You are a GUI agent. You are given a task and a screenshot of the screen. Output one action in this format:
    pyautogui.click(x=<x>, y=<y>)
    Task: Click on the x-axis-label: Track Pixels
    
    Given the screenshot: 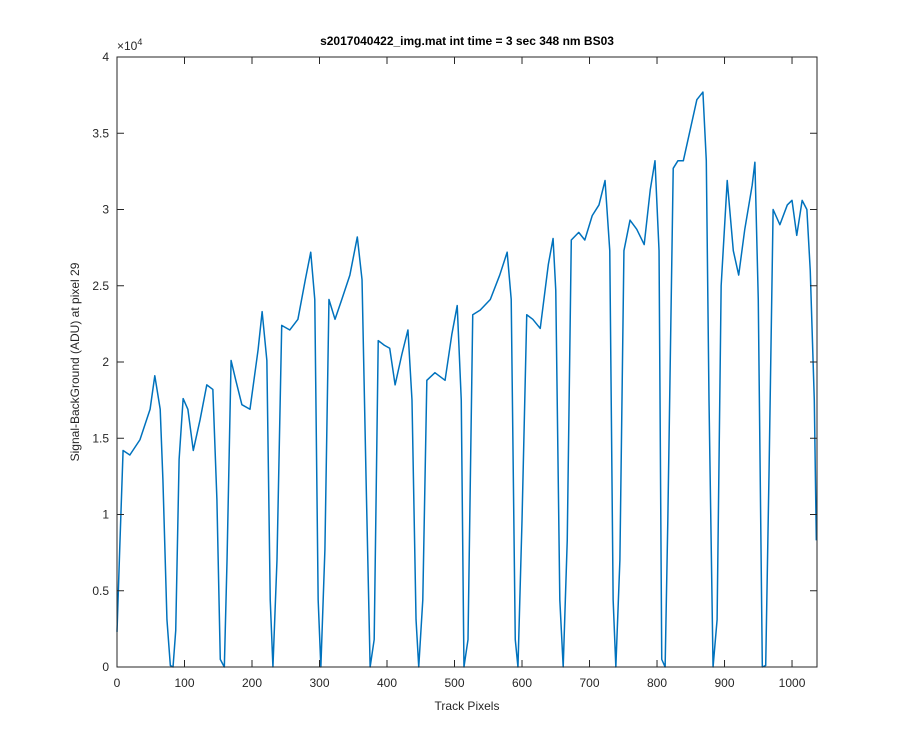 What is the action you would take?
    pyautogui.click(x=467, y=706)
    